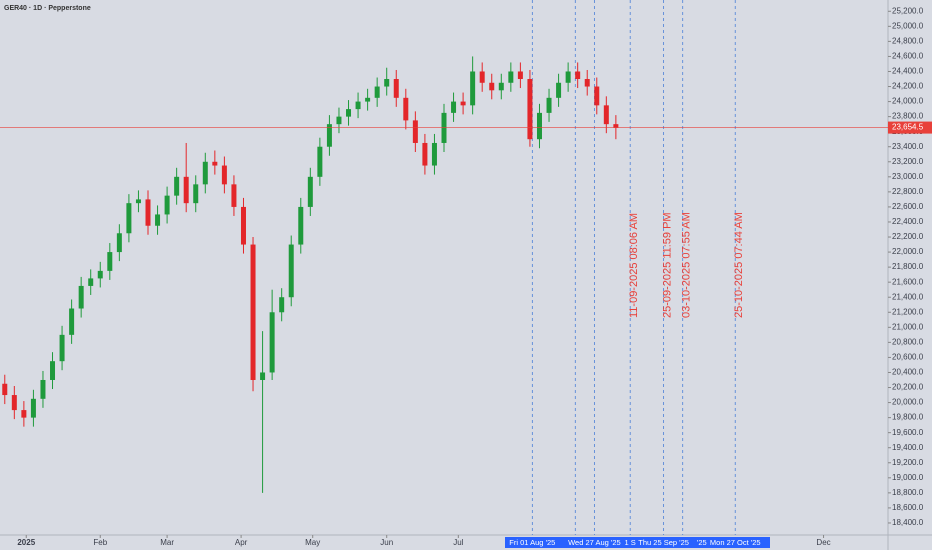 The image size is (932, 550). I want to click on y-tick-label: 18,800.0, so click(908, 492).